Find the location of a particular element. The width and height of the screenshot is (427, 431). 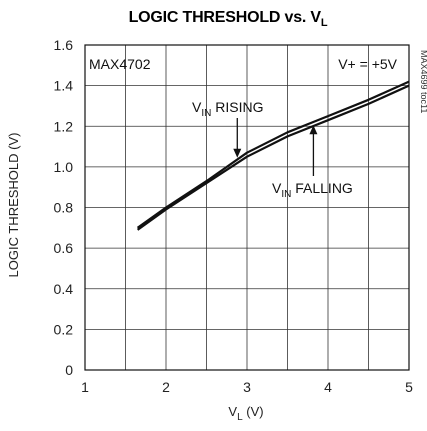

annotation-vin-rising: VIN RISING is located at coordinates (227, 109).